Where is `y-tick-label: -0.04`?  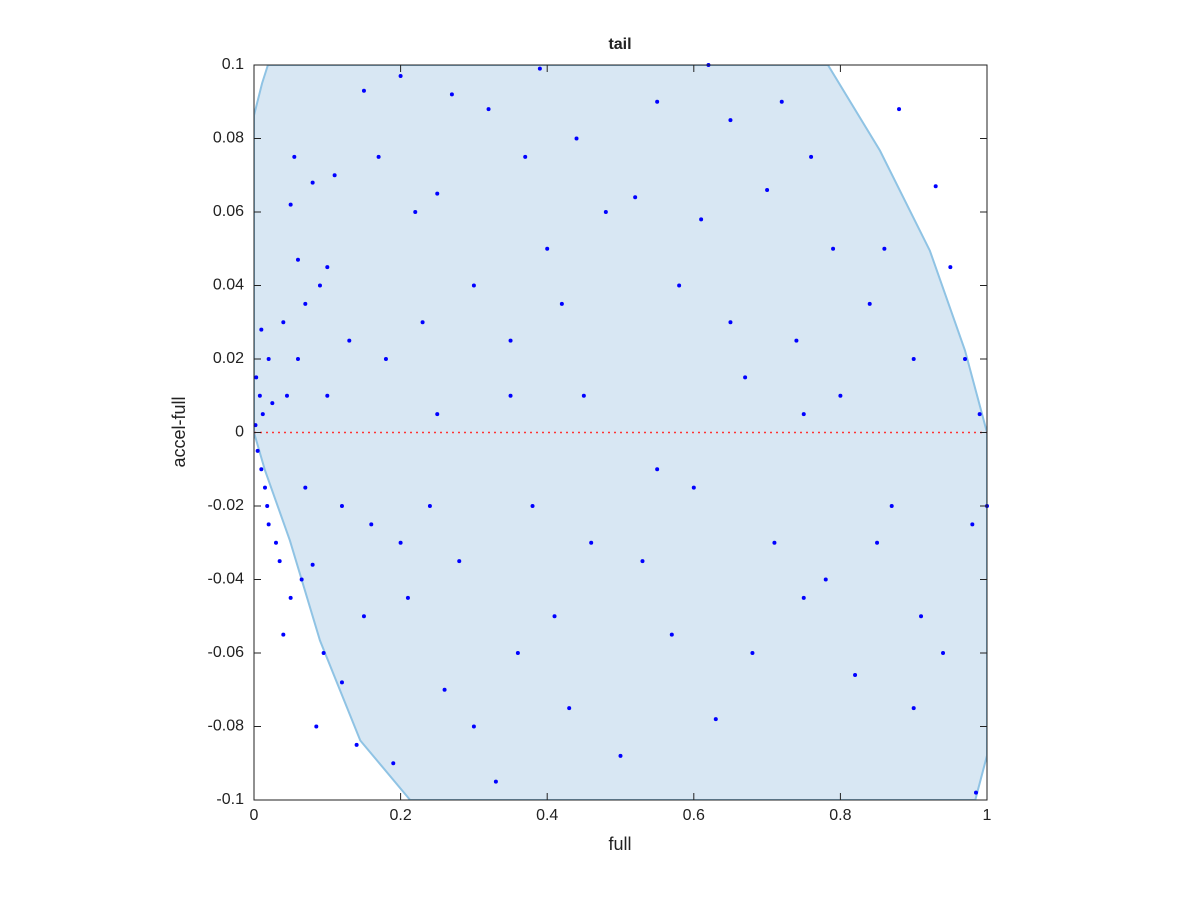
y-tick-label: -0.04 is located at coordinates (226, 579).